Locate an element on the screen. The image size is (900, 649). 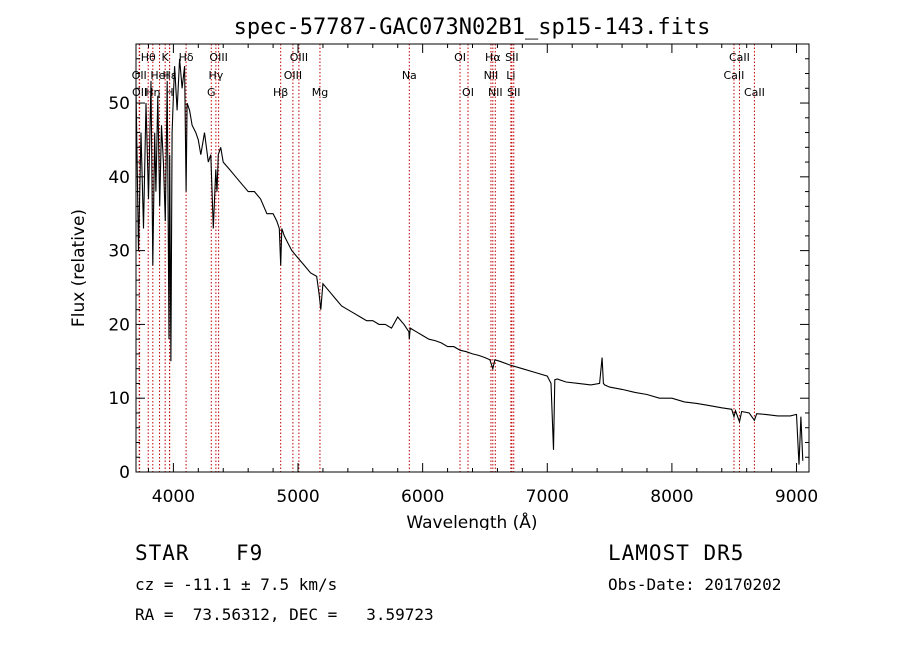
line-label: Mg is located at coordinates (320, 92).